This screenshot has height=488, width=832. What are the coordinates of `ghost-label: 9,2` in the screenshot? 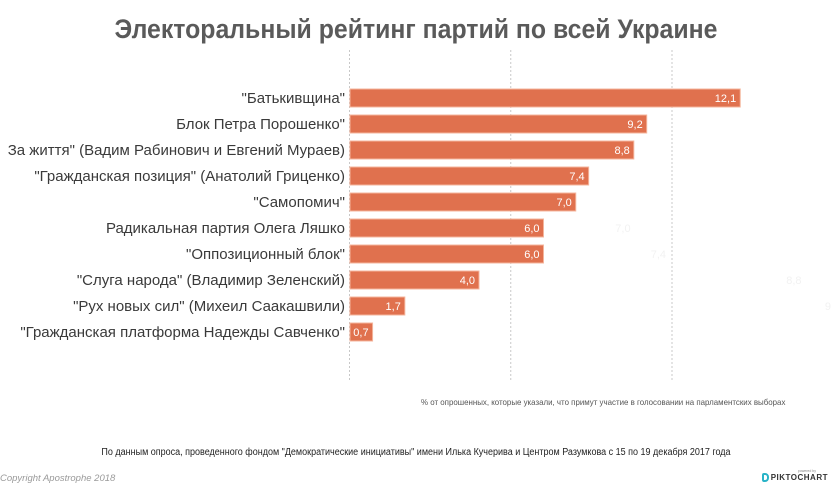 It's located at (828, 307).